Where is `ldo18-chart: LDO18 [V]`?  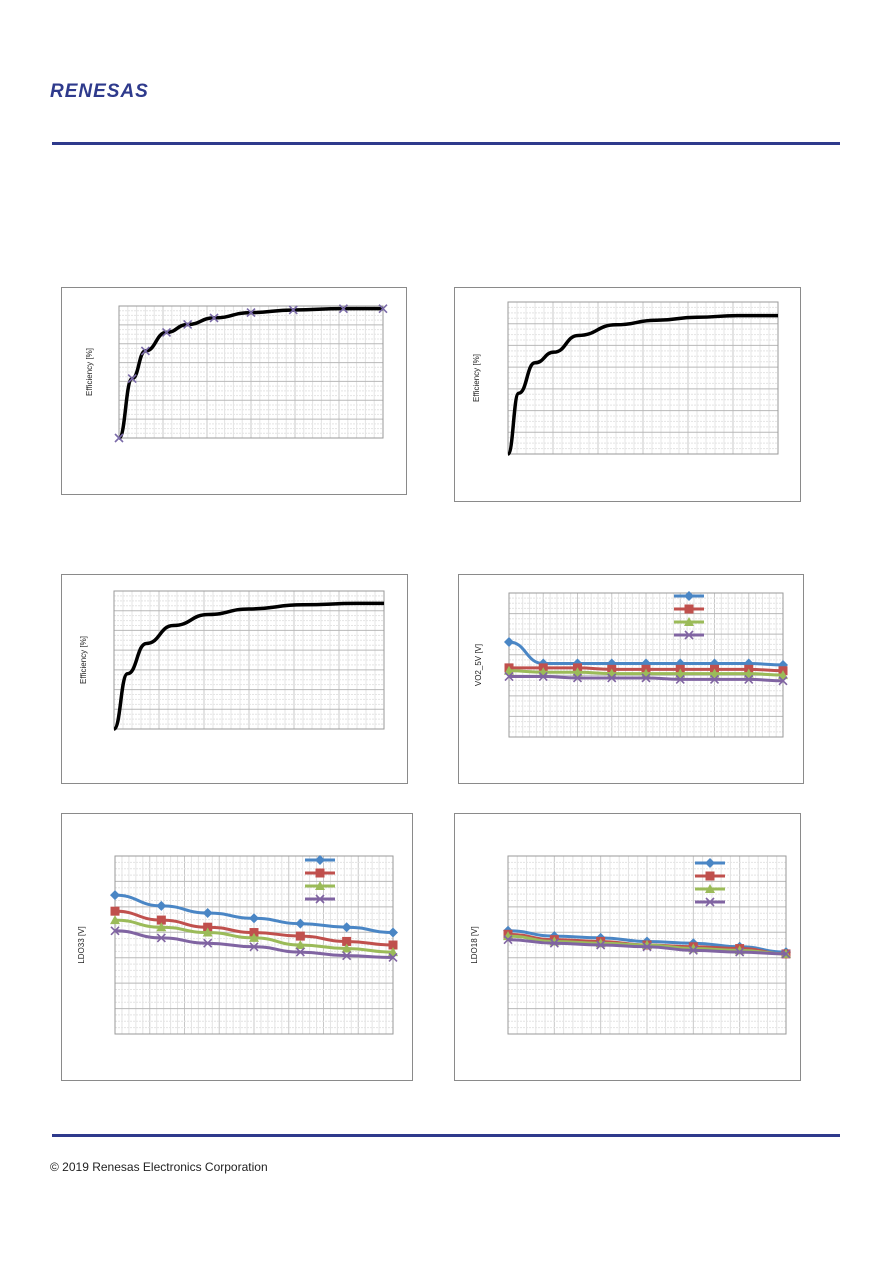 ldo18-chart: LDO18 [V] is located at coordinates (627, 947).